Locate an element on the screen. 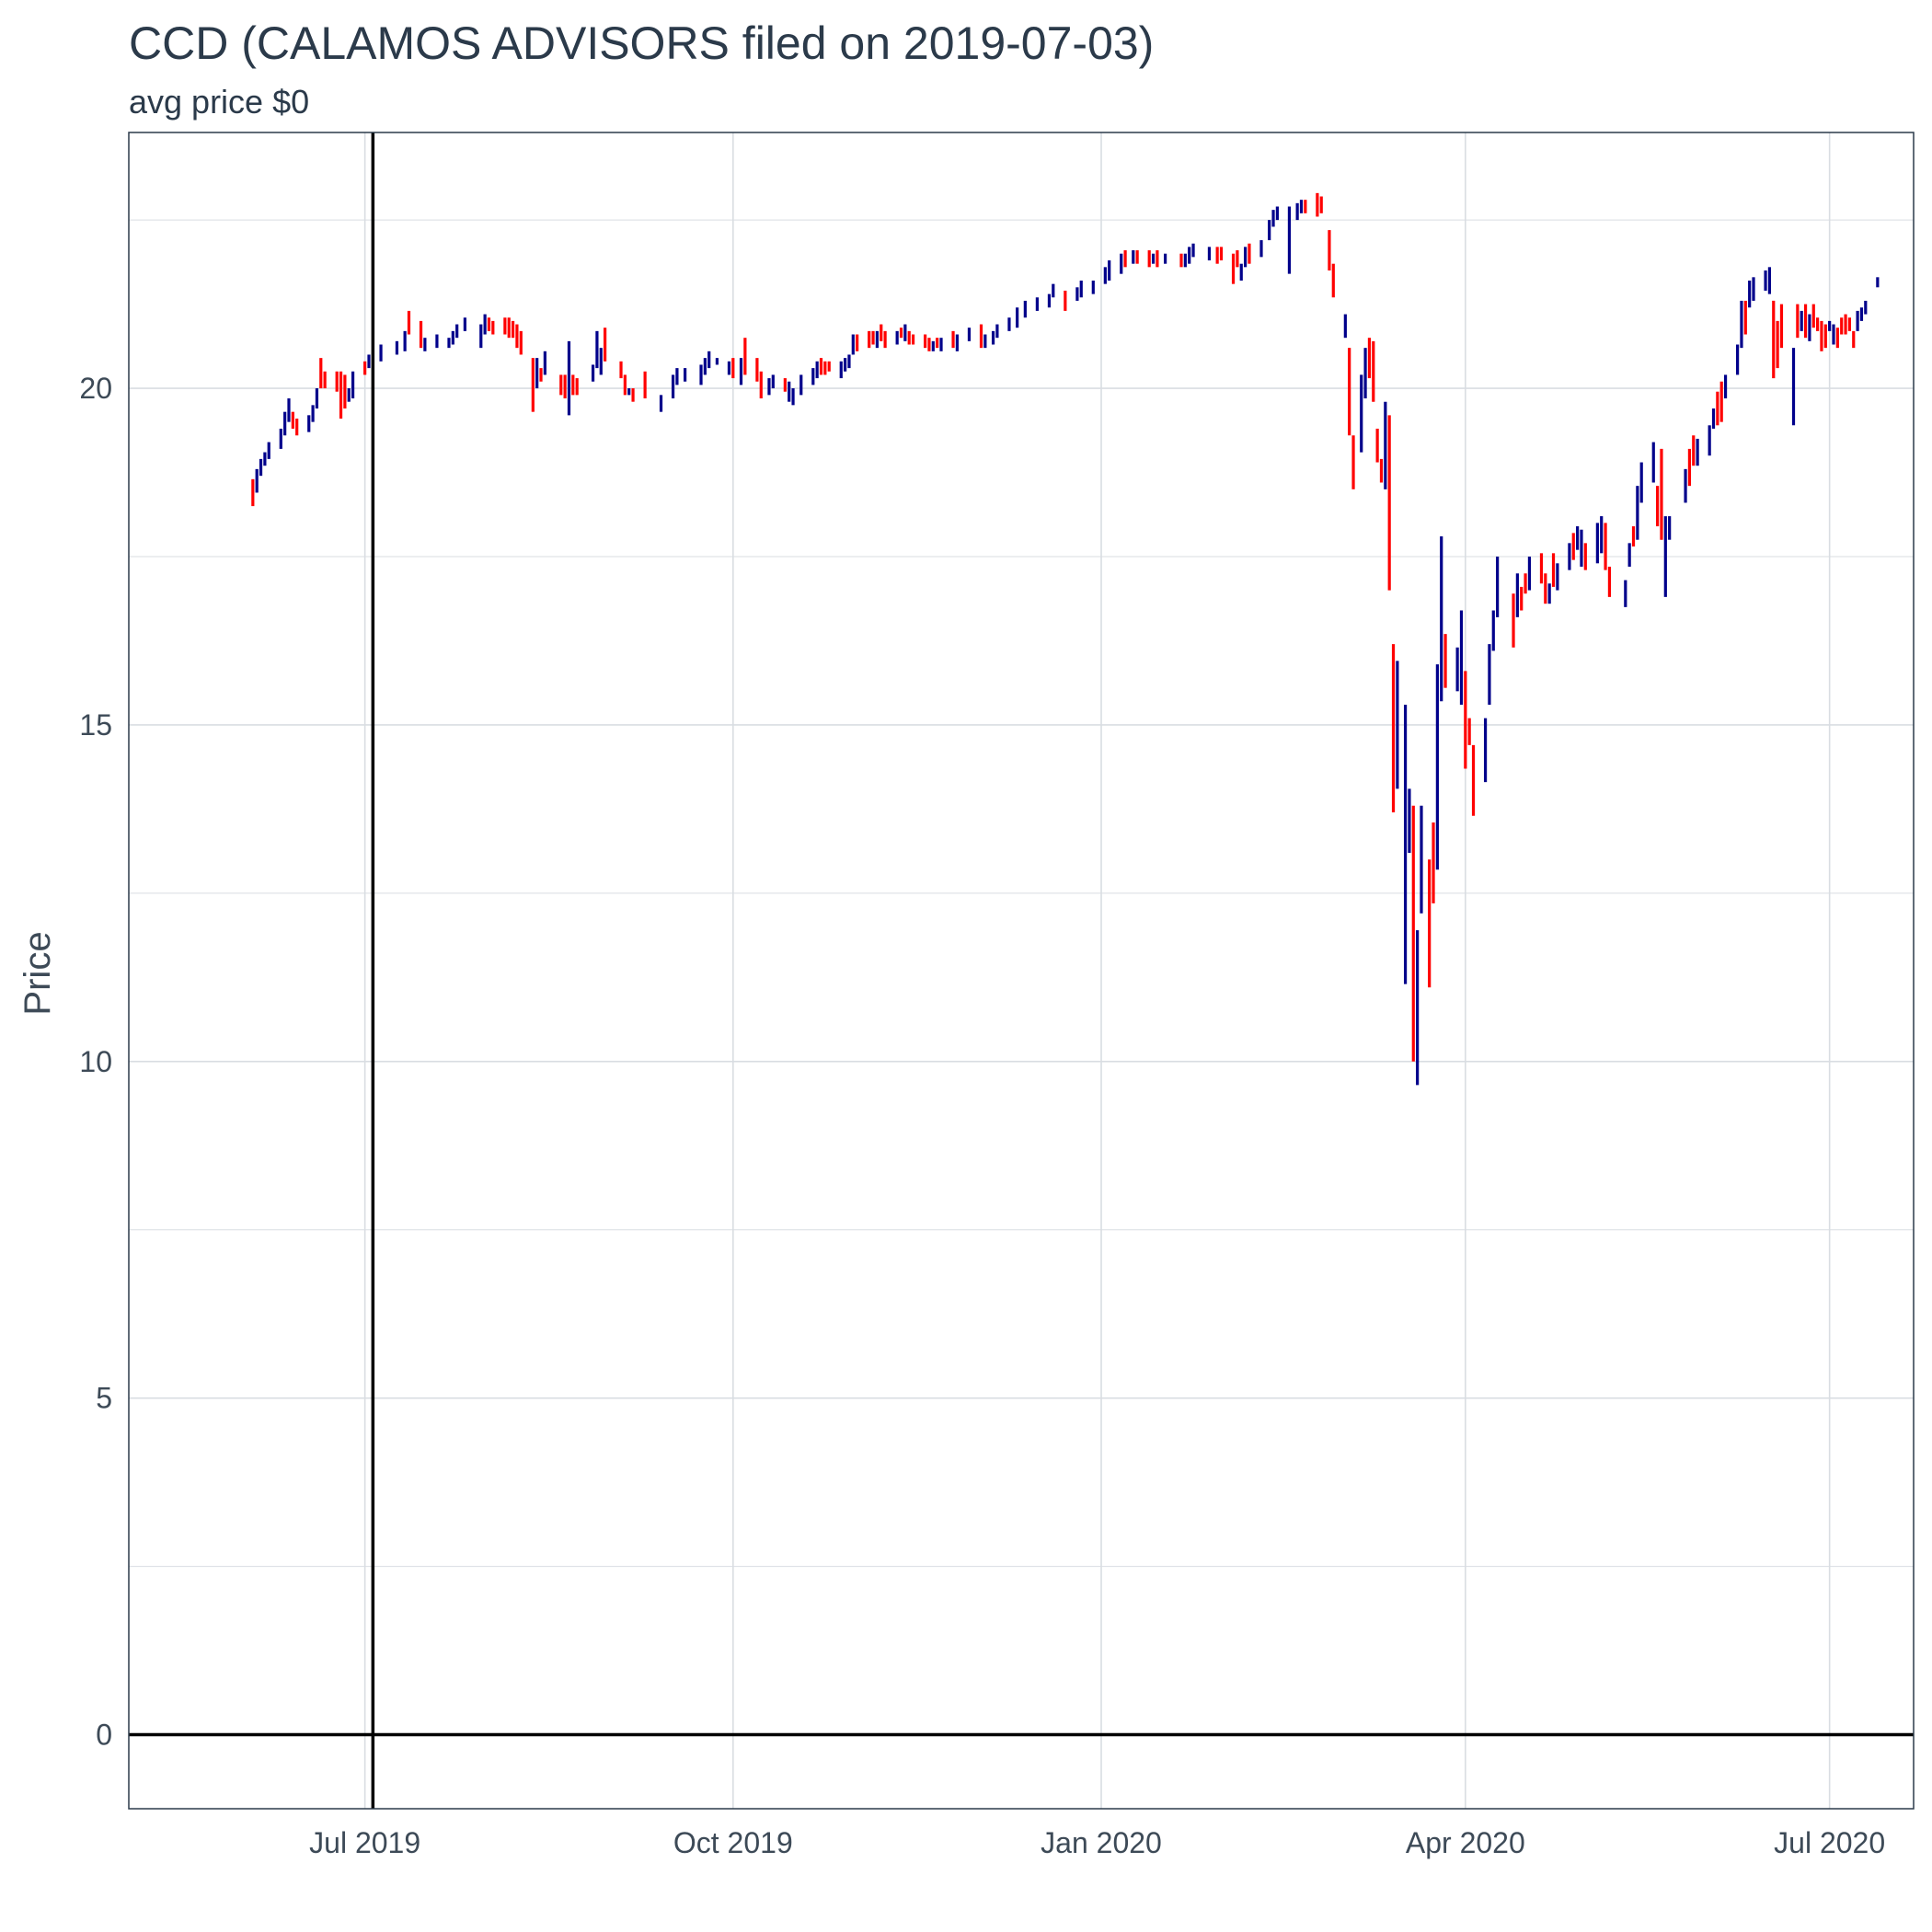 The image size is (1932, 1932). x-tick-label: Jan 2020 is located at coordinates (1101, 1842).